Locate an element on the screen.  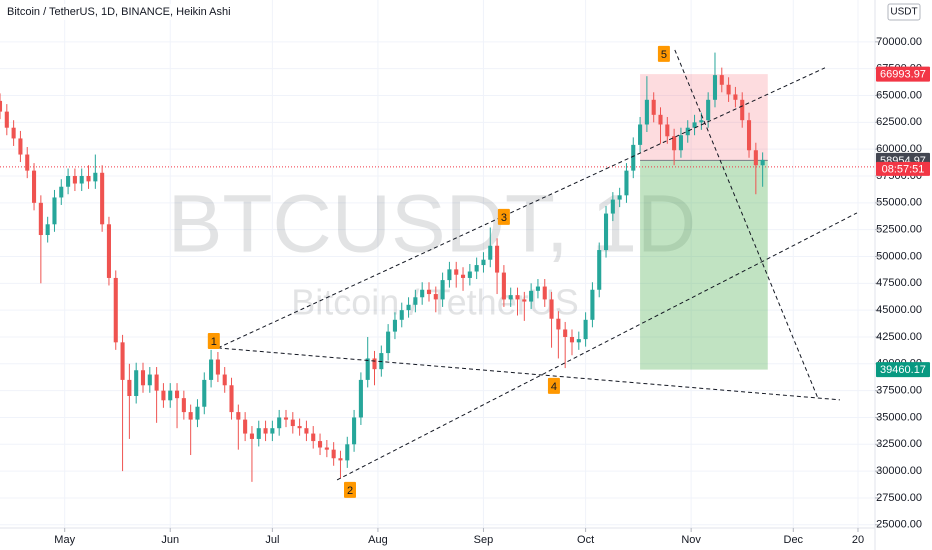
y-tick-label: 55000.00 is located at coordinates (899, 203).